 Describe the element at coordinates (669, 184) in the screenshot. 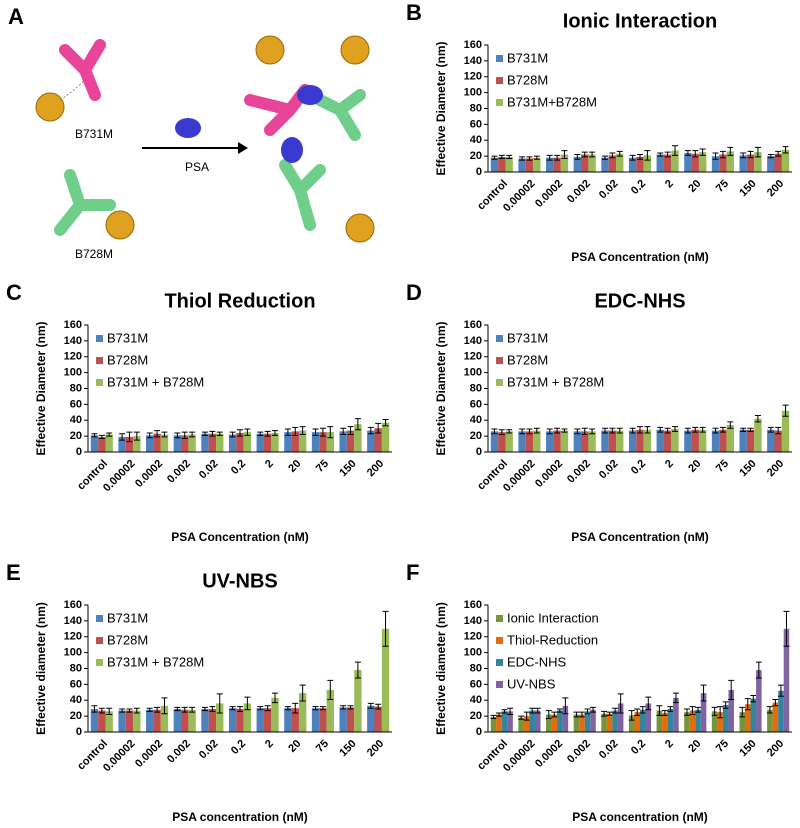

I see `x-tick-label: 2` at that location.